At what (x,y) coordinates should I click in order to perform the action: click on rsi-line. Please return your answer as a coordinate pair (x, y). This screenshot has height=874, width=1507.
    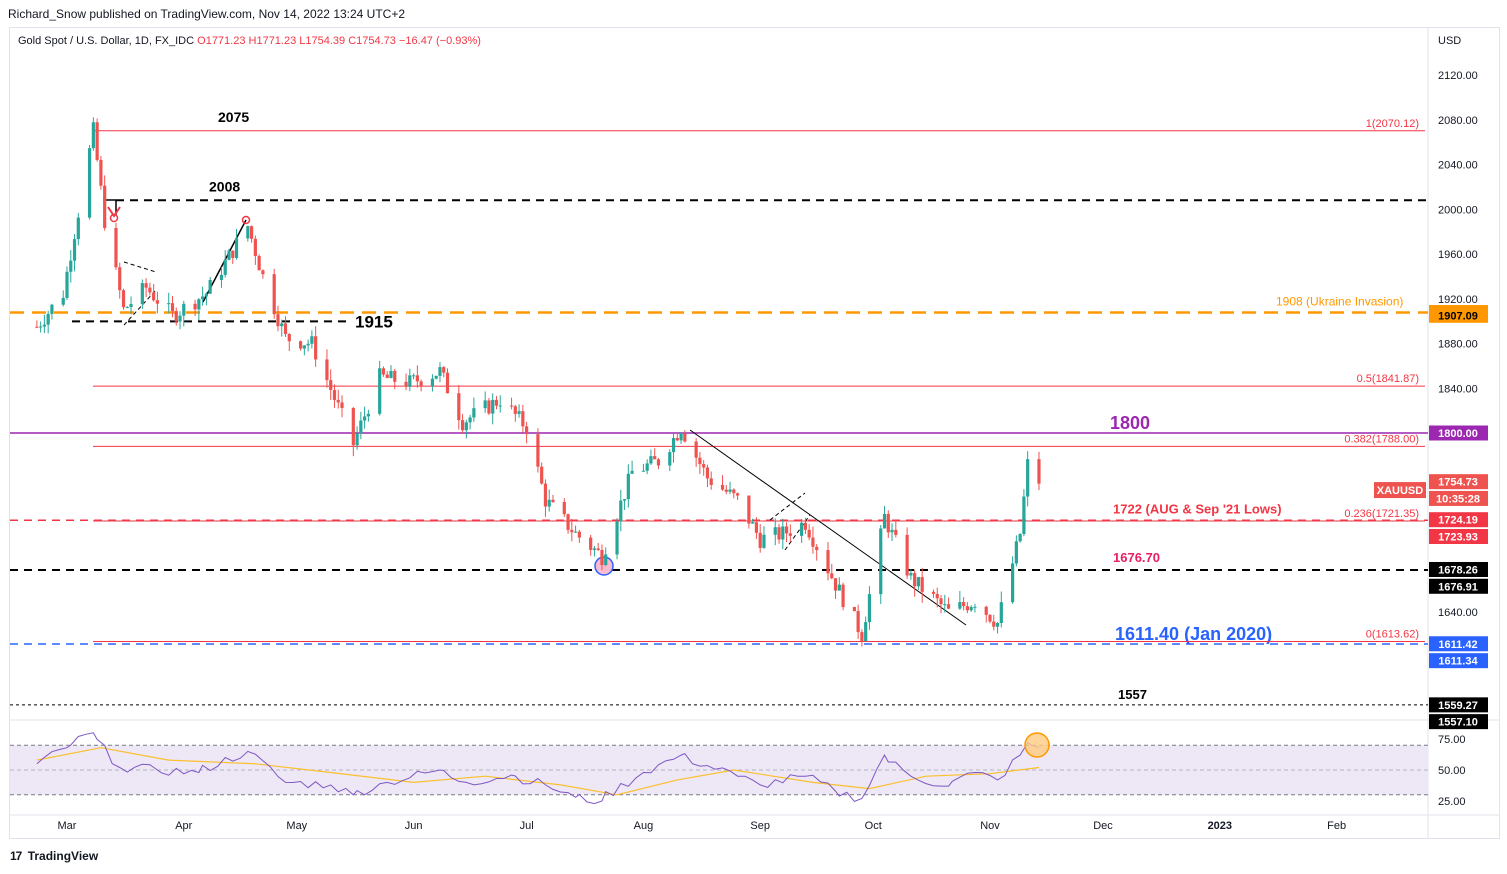
    Looking at the image, I should click on (538, 768).